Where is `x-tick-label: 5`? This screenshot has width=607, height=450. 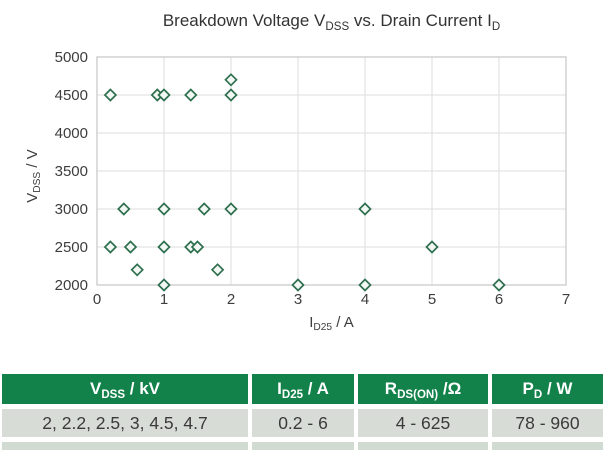
x-tick-label: 5 is located at coordinates (432, 299).